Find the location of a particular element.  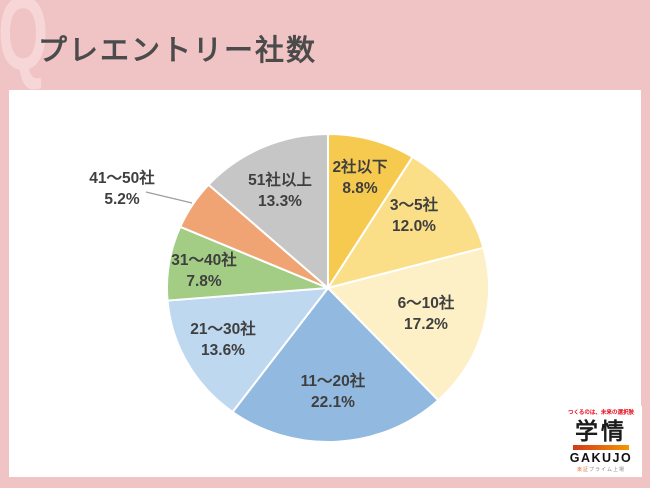

pie-label-name-1: 3〜5社 is located at coordinates (414, 204).